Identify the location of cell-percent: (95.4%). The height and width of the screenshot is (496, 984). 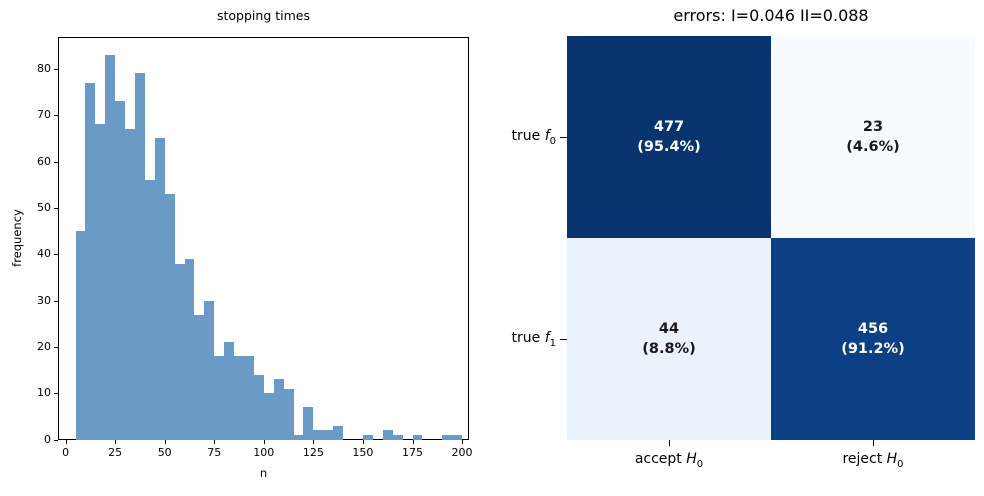
(669, 147).